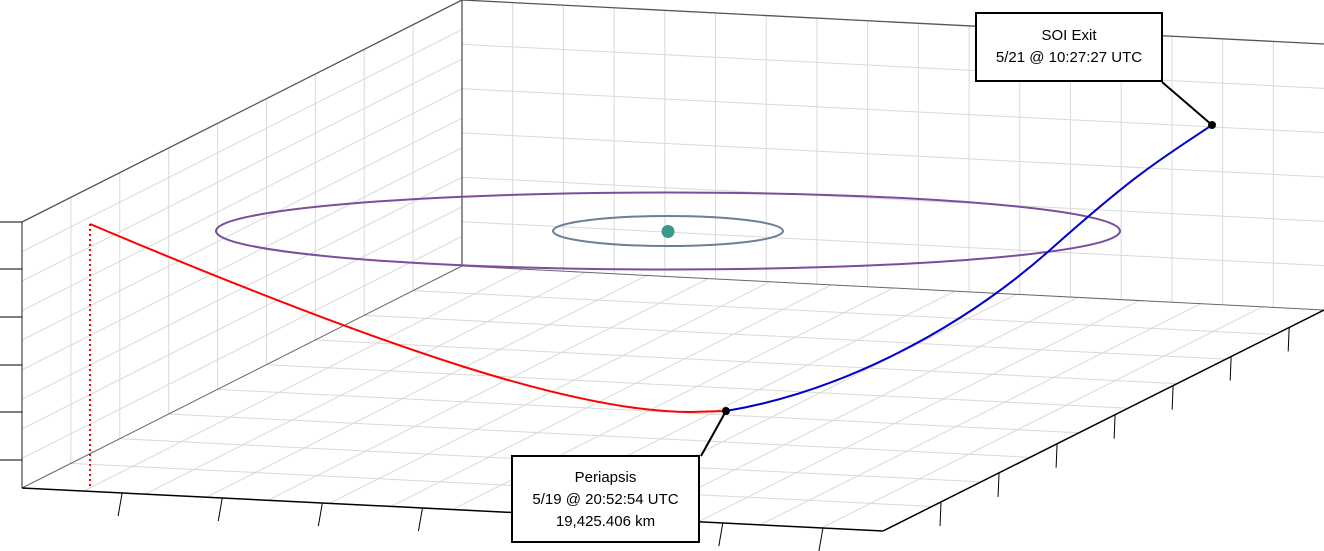  I want to click on periapsis-point, so click(726, 411).